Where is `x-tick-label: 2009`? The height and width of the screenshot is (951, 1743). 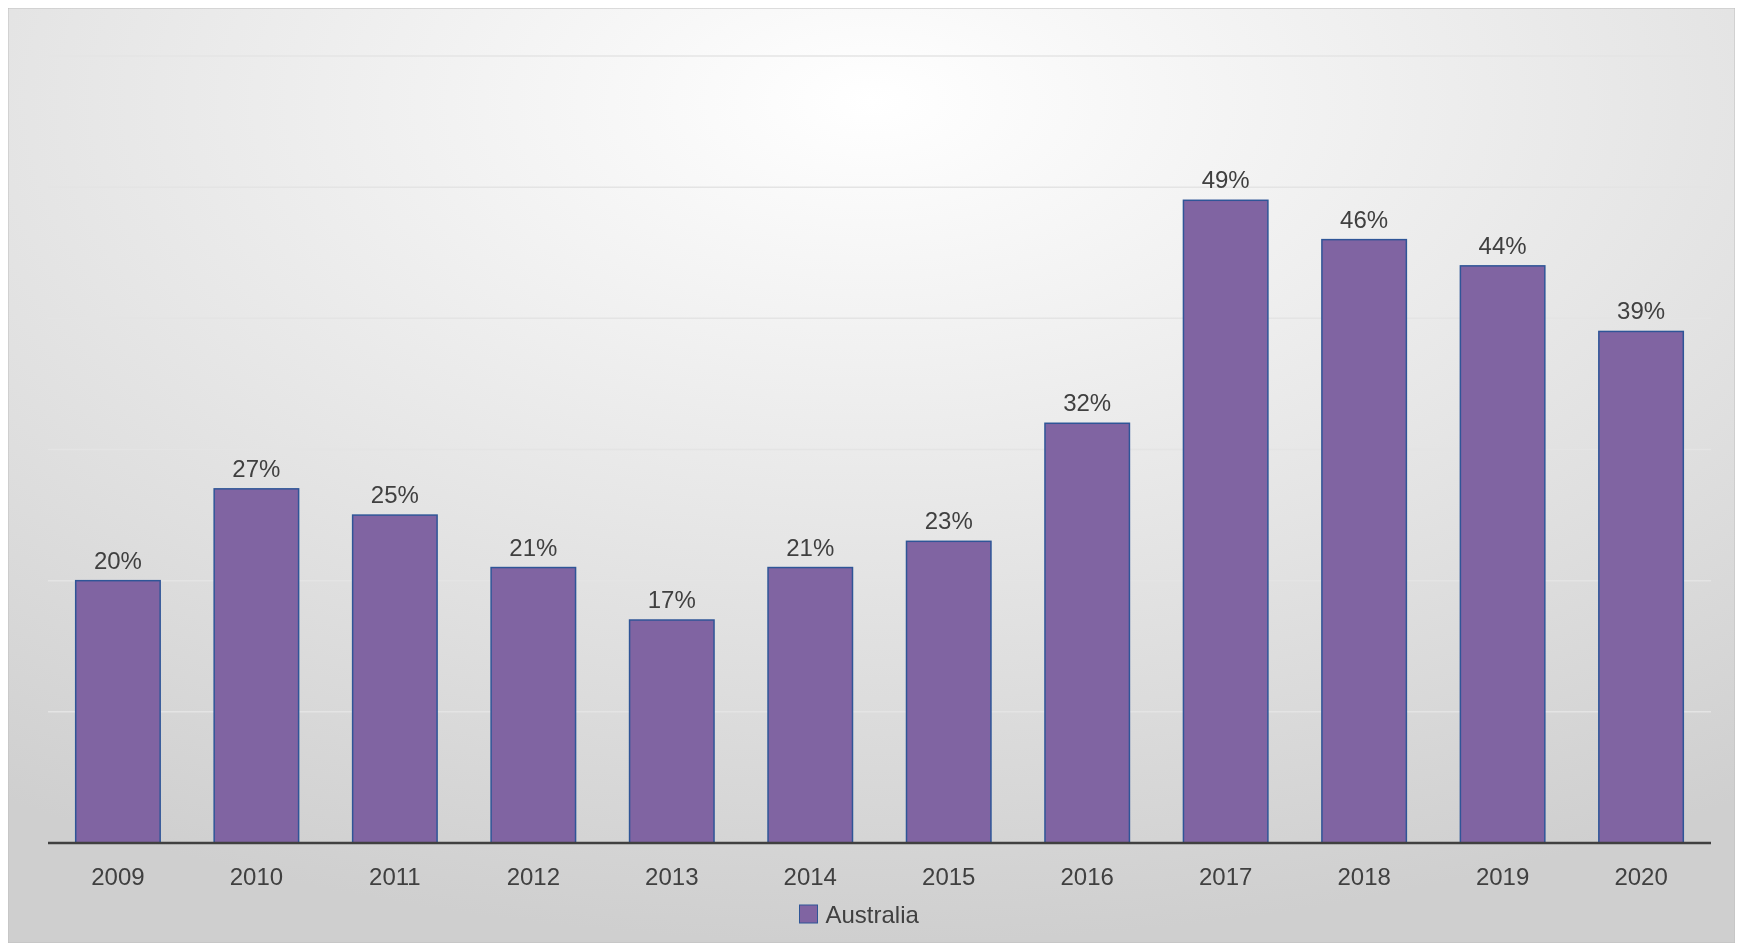 x-tick-label: 2009 is located at coordinates (118, 876).